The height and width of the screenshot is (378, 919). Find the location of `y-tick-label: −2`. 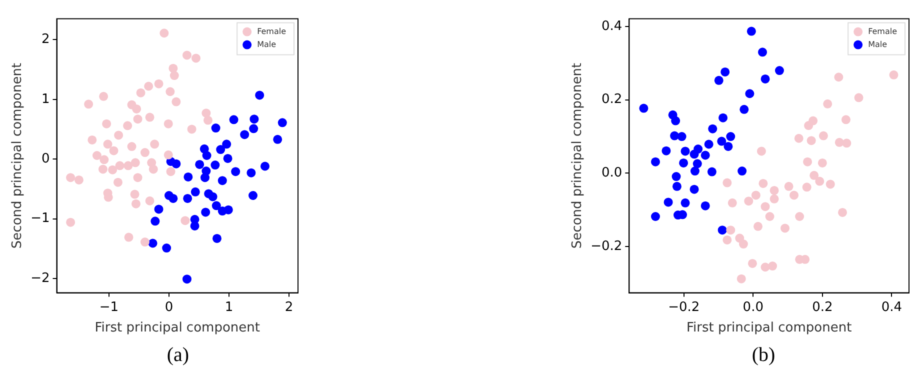

y-tick-label: −2 is located at coordinates (40, 278).